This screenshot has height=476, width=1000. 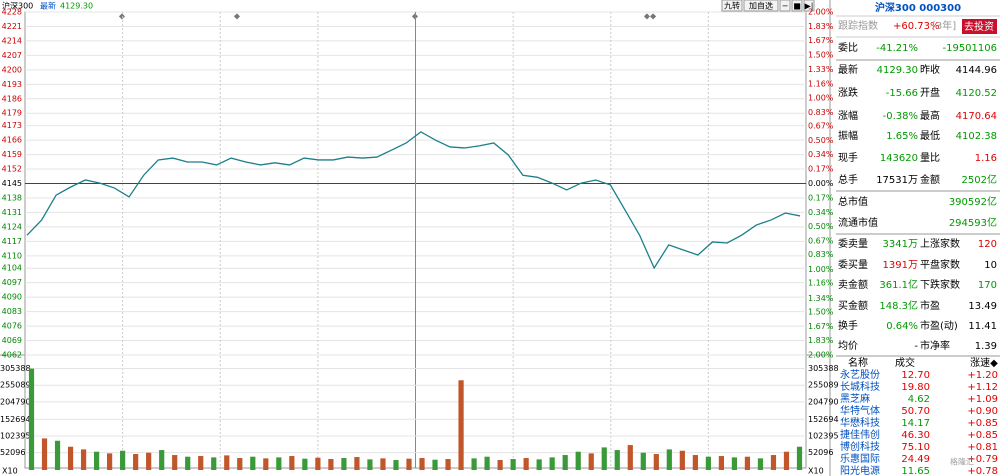 I want to click on row-label: 均价, so click(x=848, y=346).